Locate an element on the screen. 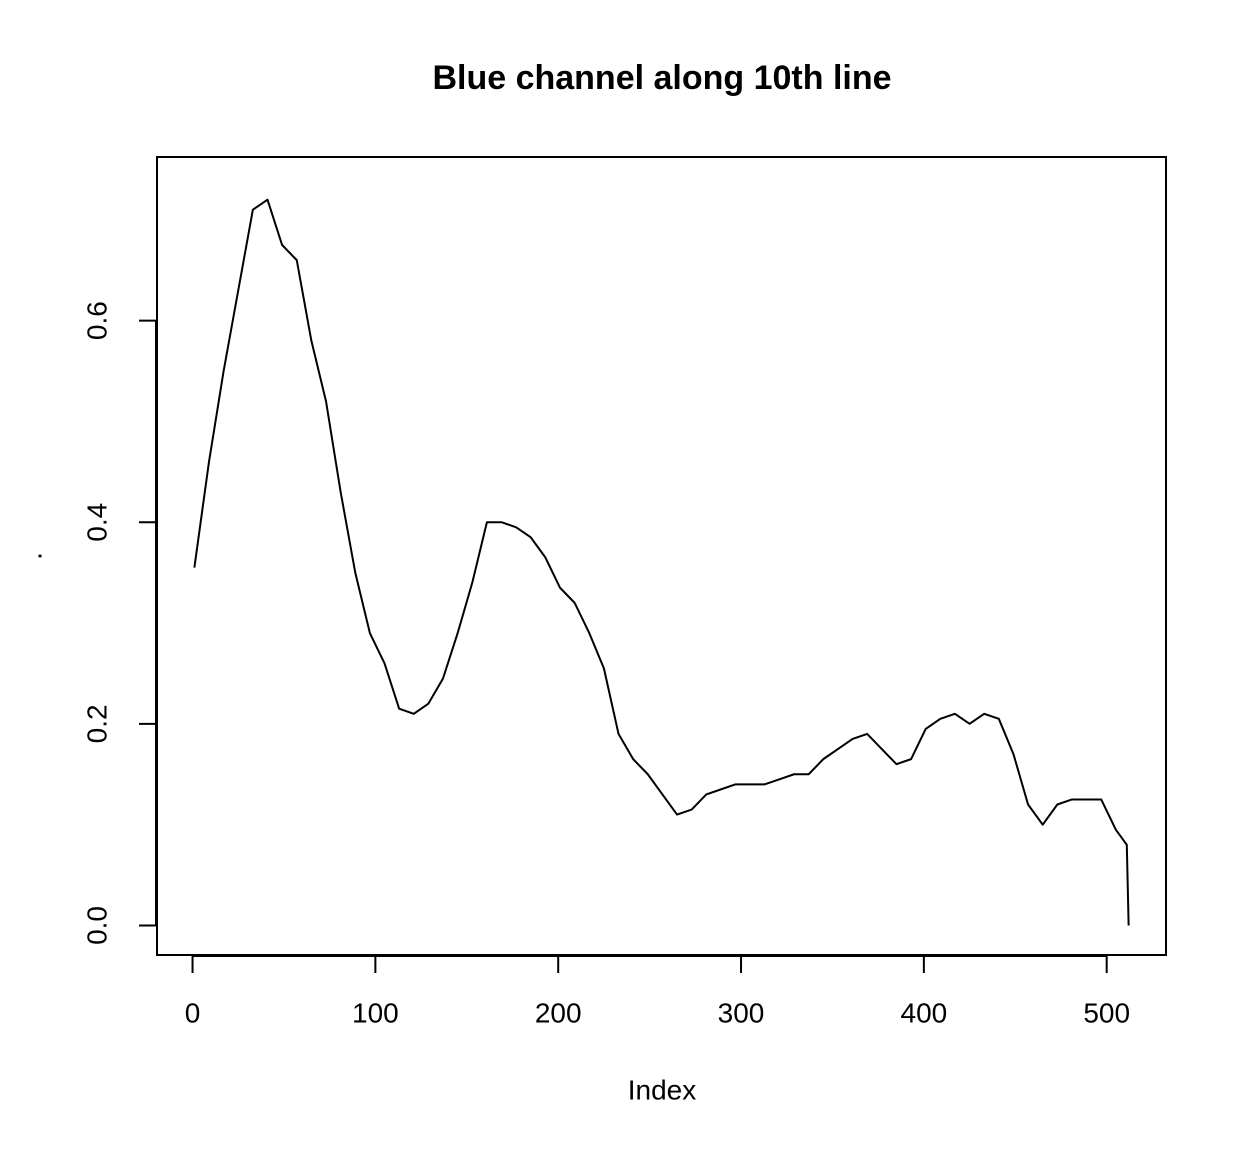 This screenshot has width=1248, height=1152. x-tick-label: 400 is located at coordinates (924, 1012).